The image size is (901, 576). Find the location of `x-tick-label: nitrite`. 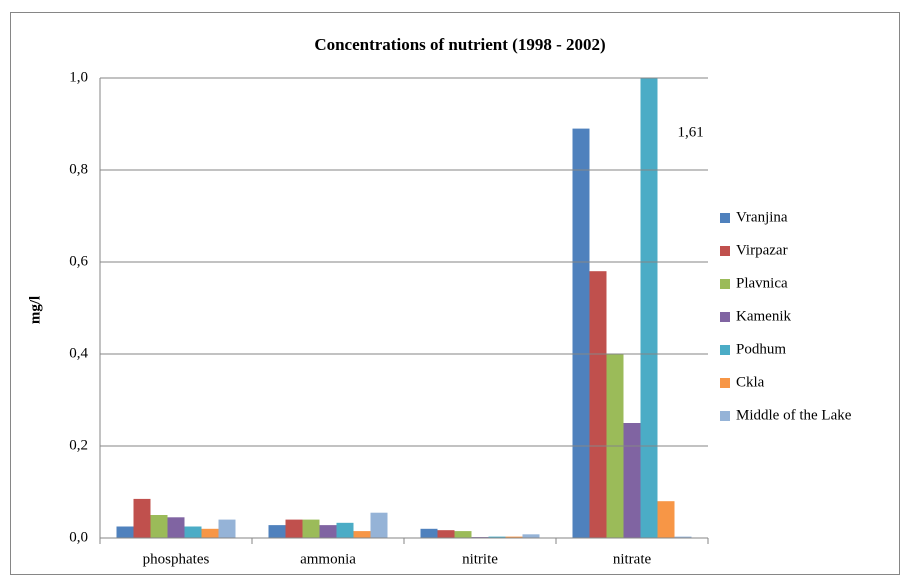

x-tick-label: nitrite is located at coordinates (480, 559).